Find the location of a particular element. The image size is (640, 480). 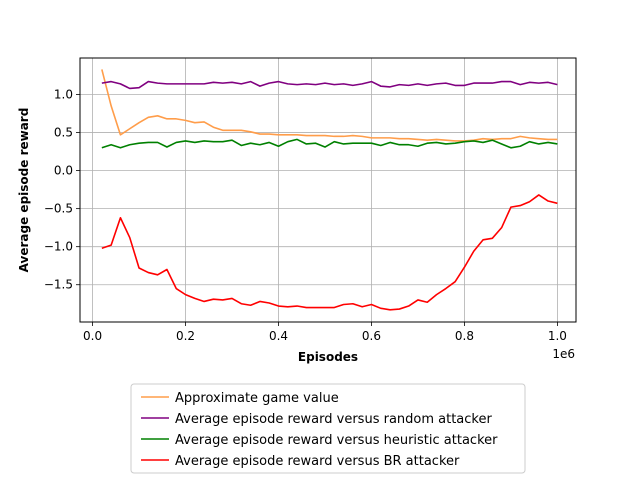

x-tick-label: 0.0 is located at coordinates (92, 336).